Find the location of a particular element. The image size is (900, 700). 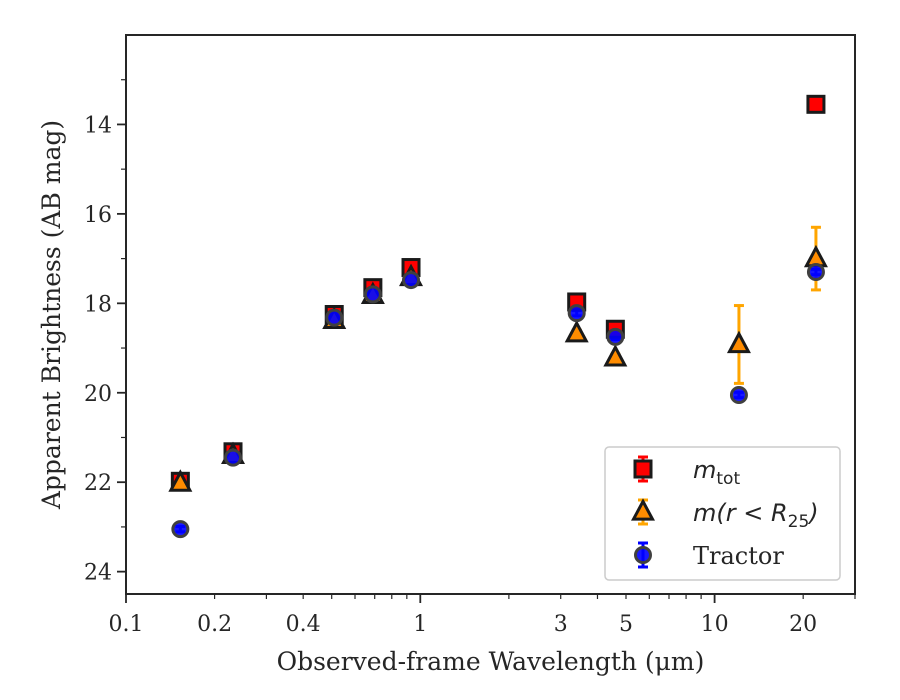

legend: mtot m(r < R25) Tractor is located at coordinates (722, 513).